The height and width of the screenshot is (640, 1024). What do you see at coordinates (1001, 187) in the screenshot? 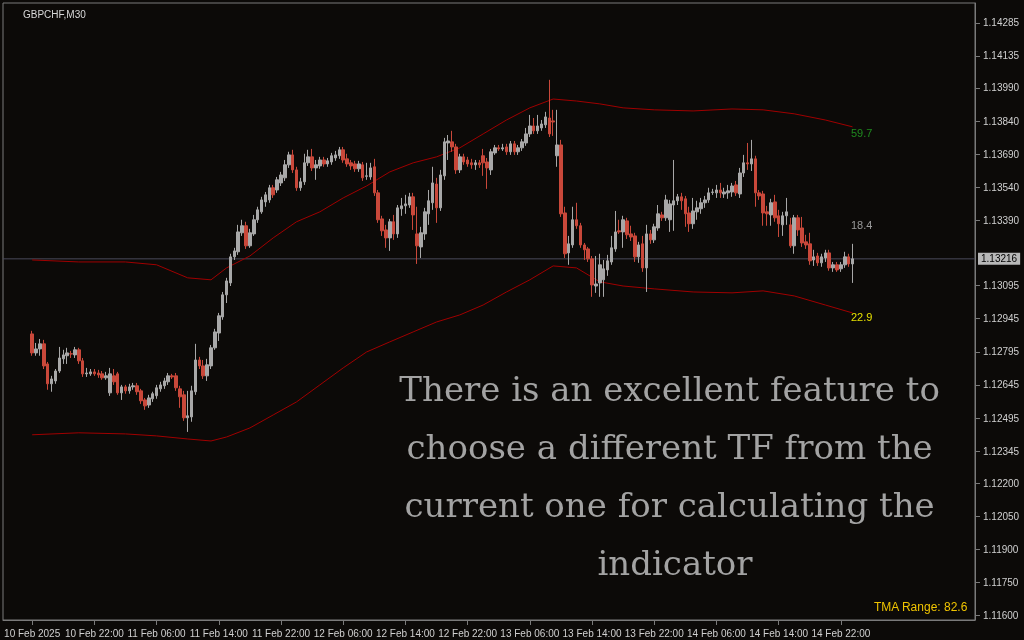
I see `y-tick-label: 1.13540` at bounding box center [1001, 187].